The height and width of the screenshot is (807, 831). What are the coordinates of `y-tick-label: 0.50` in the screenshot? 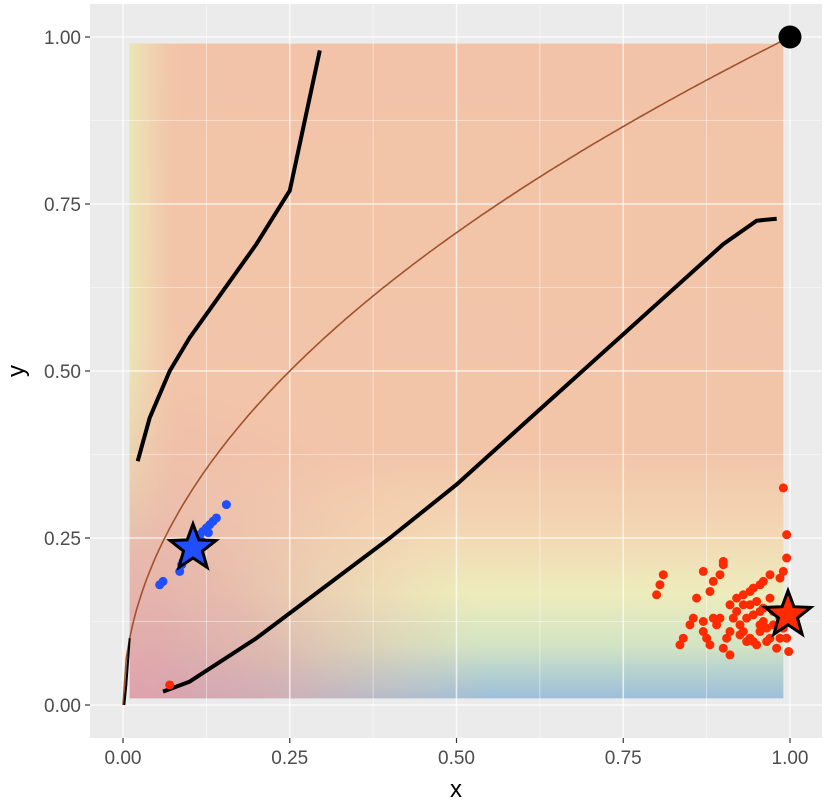 It's located at (62, 372).